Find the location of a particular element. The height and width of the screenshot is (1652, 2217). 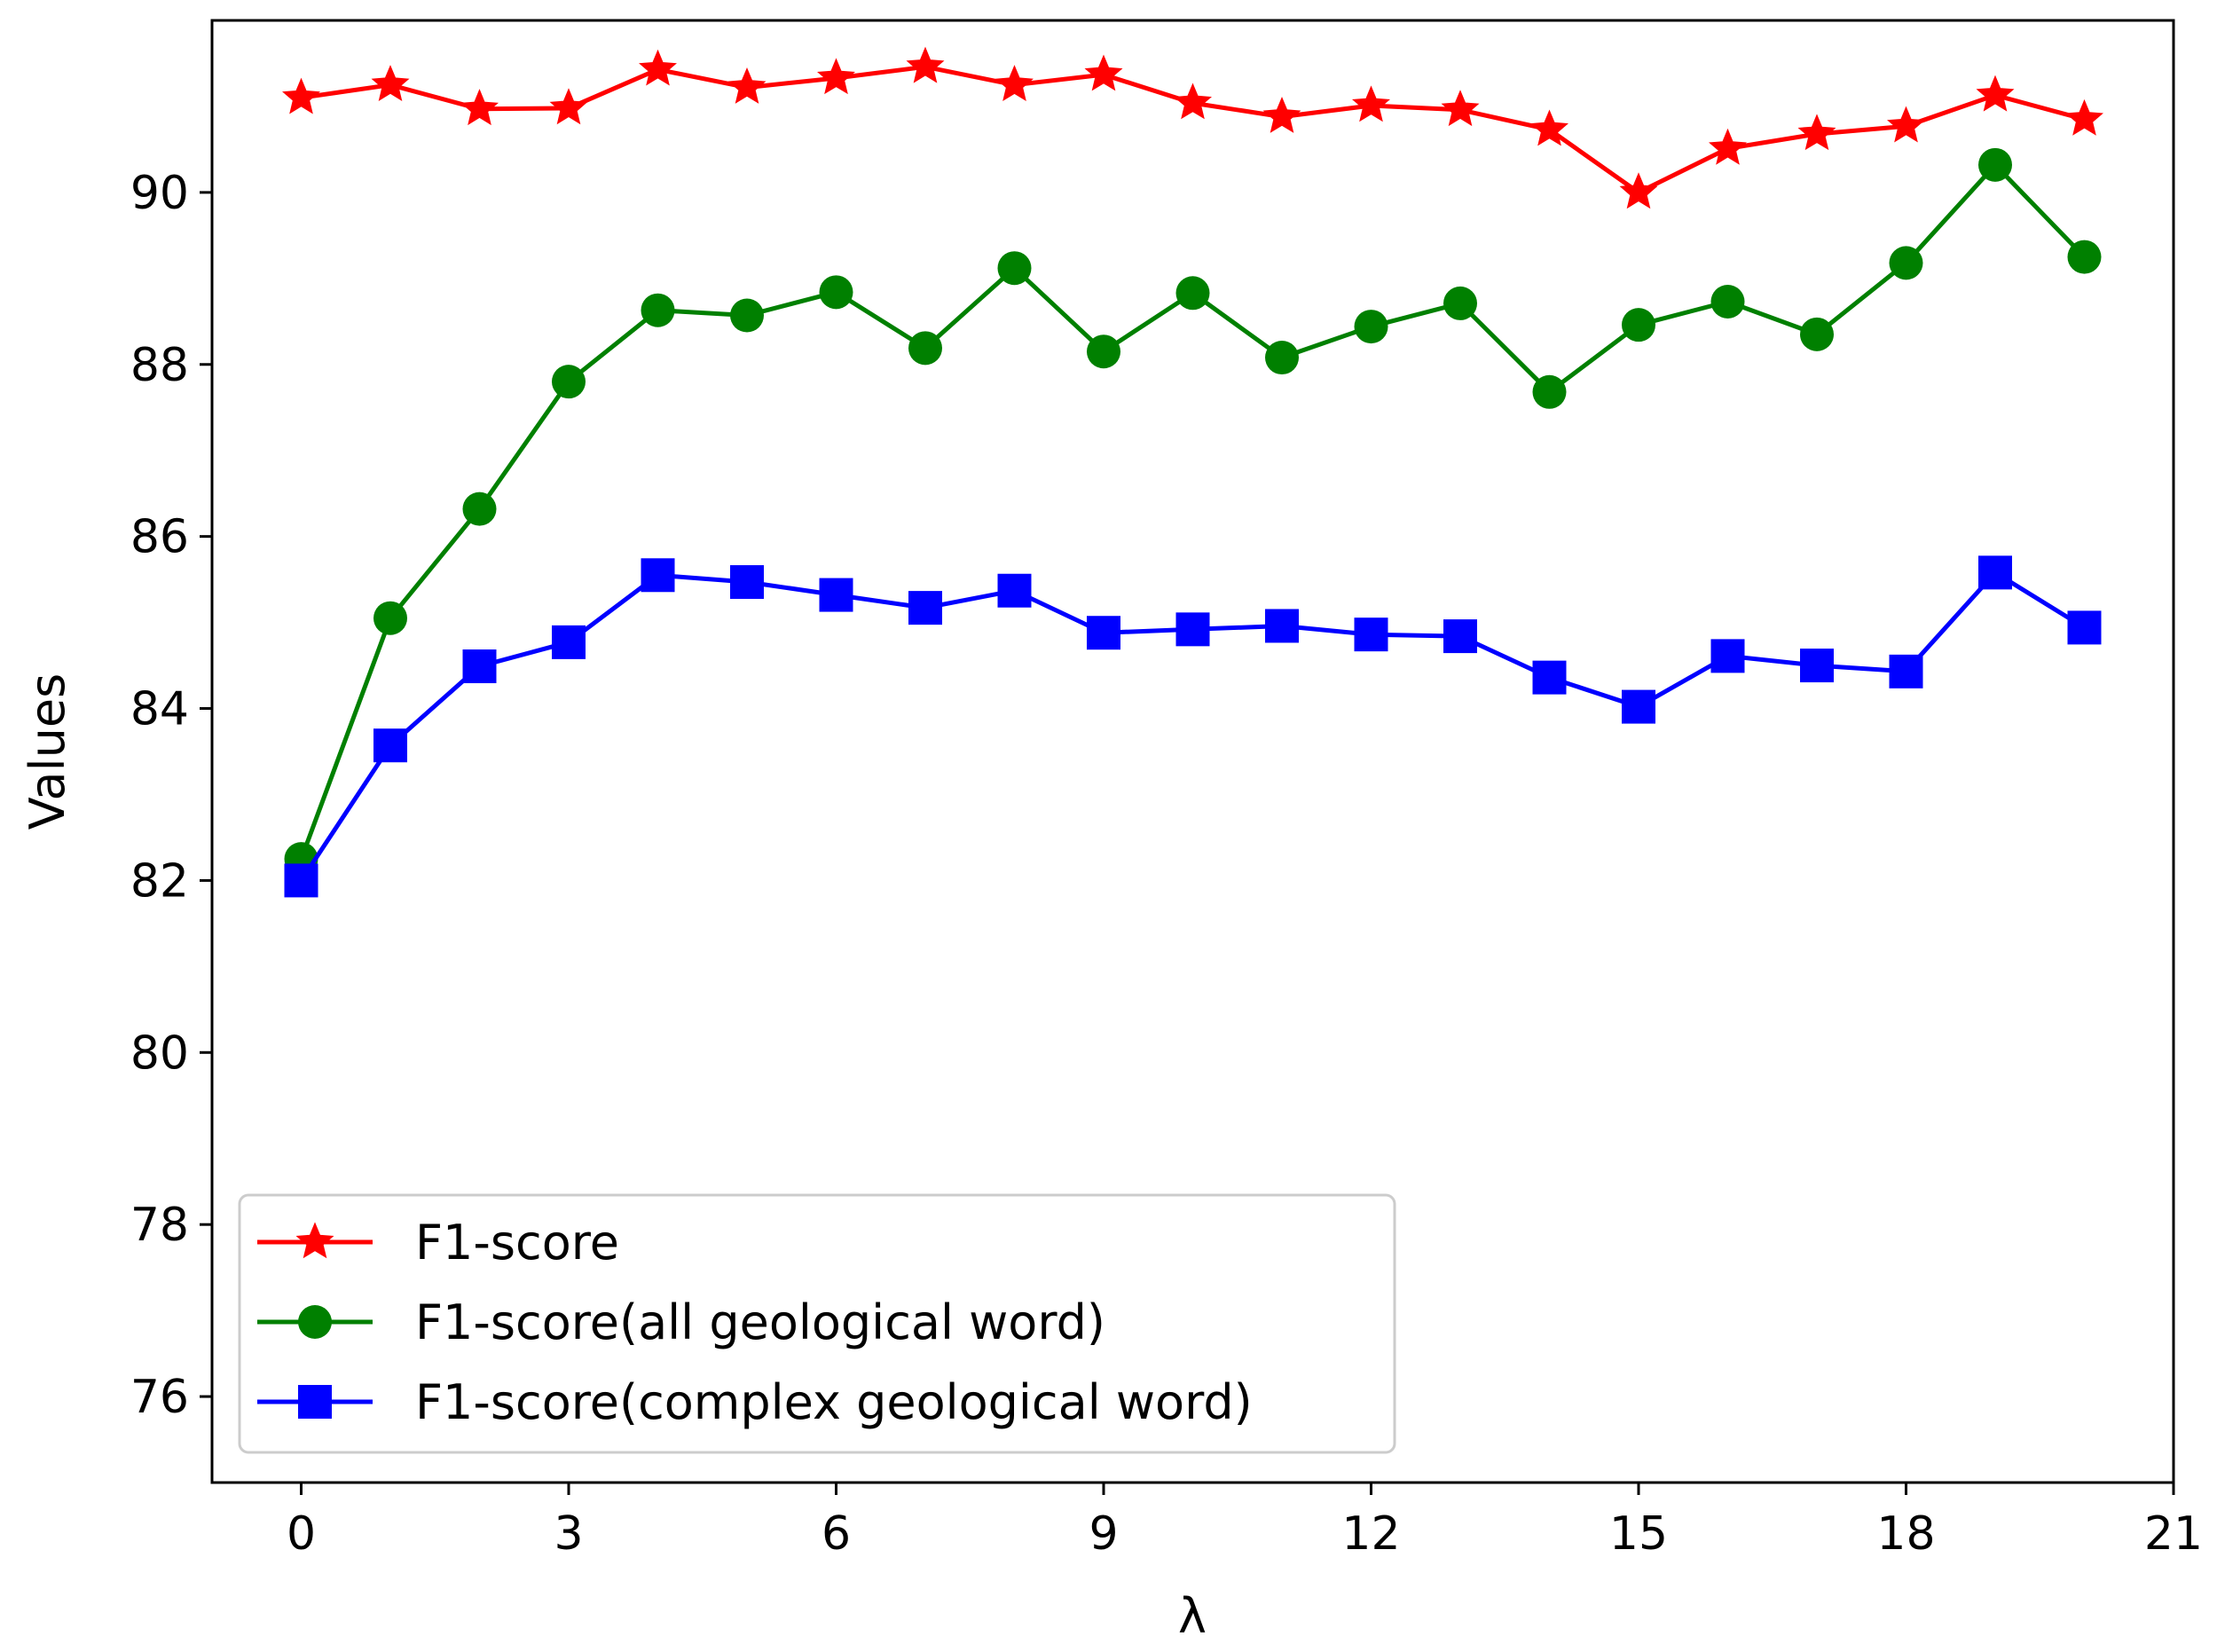

y-tick-label: 86 is located at coordinates (159, 537).